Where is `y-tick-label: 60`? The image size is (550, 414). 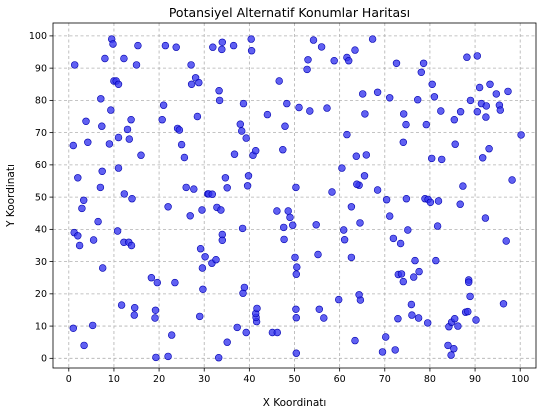
y-tick-label: 60 is located at coordinates (41, 165).